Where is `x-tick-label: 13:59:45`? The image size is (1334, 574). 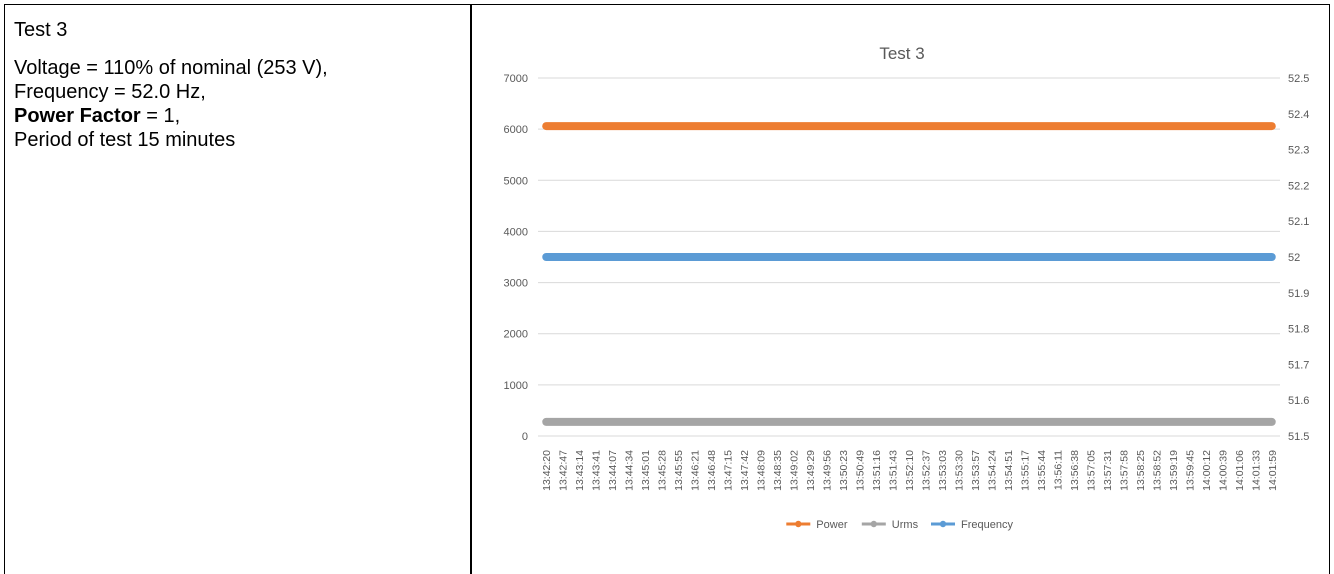 x-tick-label: 13:59:45 is located at coordinates (1190, 470).